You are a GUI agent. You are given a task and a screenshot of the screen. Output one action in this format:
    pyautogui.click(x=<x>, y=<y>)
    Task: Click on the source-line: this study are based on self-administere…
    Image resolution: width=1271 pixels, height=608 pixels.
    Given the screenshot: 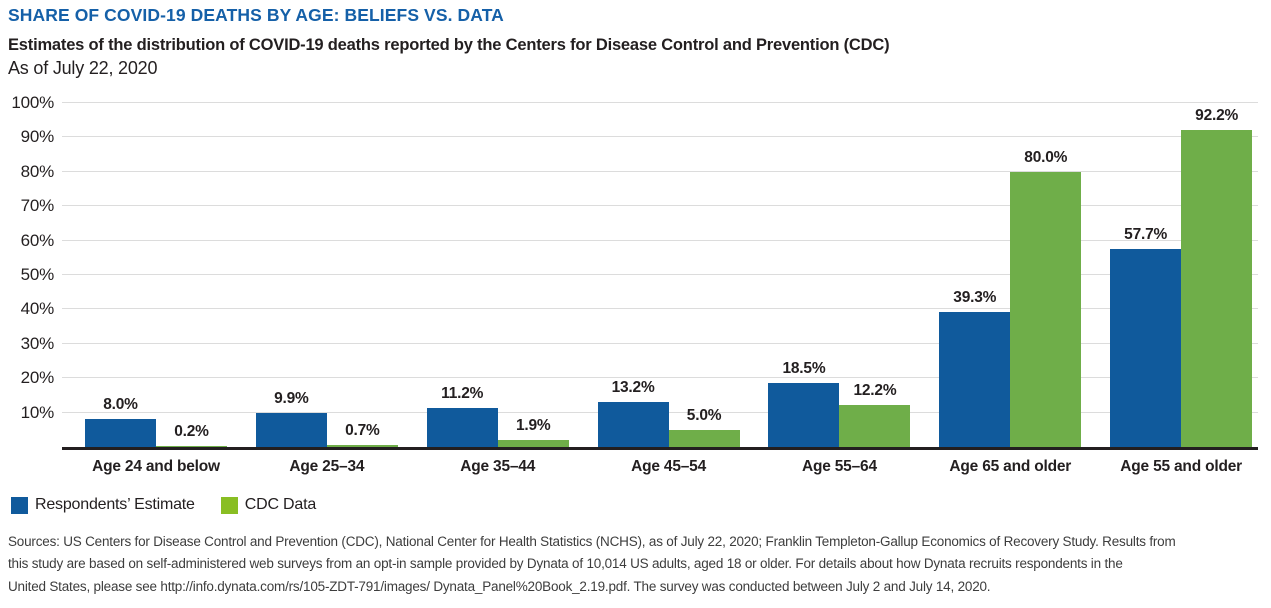 What is the action you would take?
    pyautogui.click(x=565, y=564)
    